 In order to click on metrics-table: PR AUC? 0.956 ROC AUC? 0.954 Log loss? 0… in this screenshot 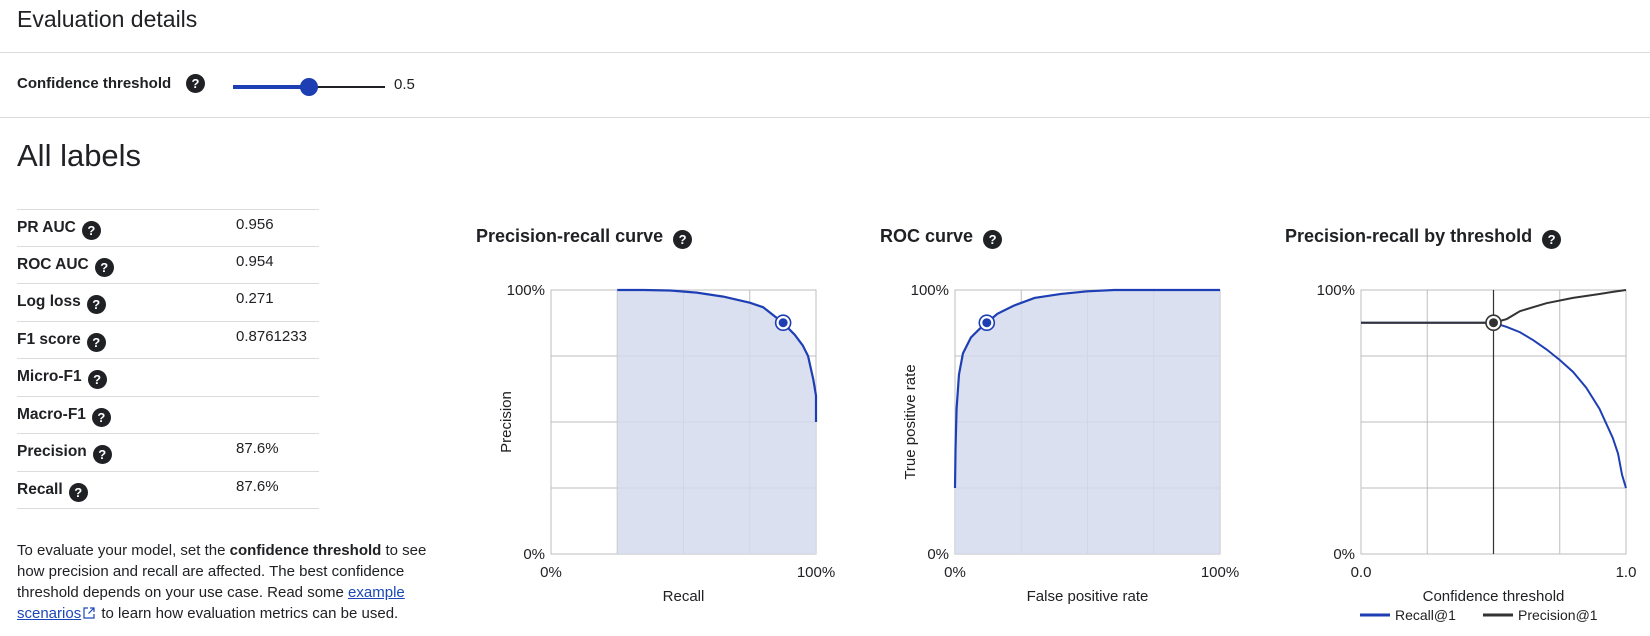, I will do `click(168, 359)`.